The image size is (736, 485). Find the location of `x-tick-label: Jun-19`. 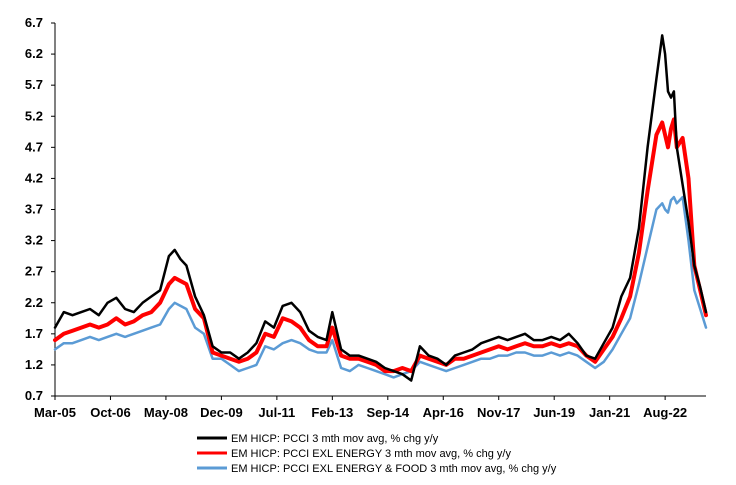

x-tick-label: Jun-19 is located at coordinates (554, 412).